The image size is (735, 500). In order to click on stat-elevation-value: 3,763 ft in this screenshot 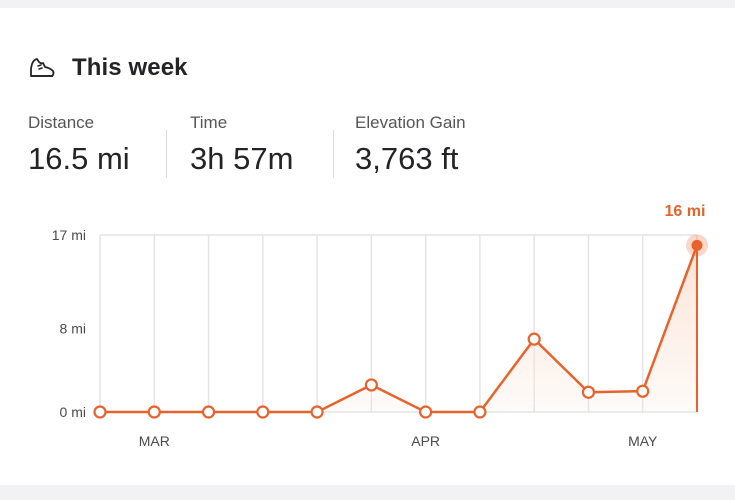, I will do `click(407, 158)`.